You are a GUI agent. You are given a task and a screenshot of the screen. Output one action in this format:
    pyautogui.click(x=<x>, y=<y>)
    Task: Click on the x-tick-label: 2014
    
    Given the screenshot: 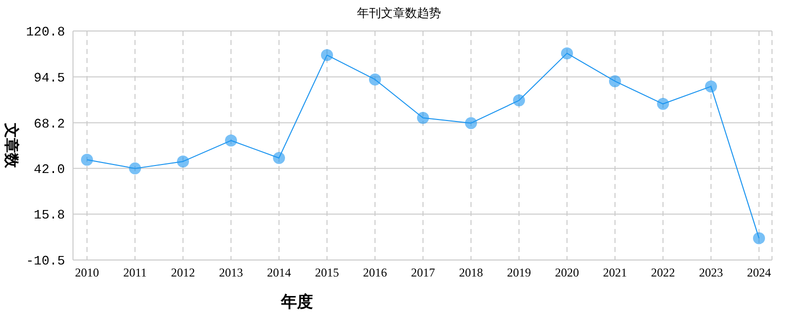 What is the action you would take?
    pyautogui.click(x=279, y=273)
    